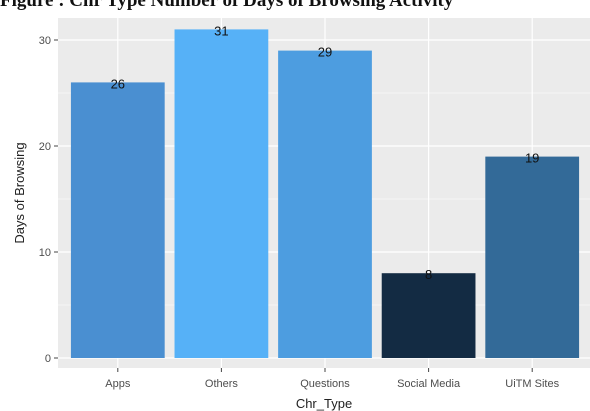  Describe the element at coordinates (45, 253) in the screenshot. I see `y-tick-label: 10` at that location.